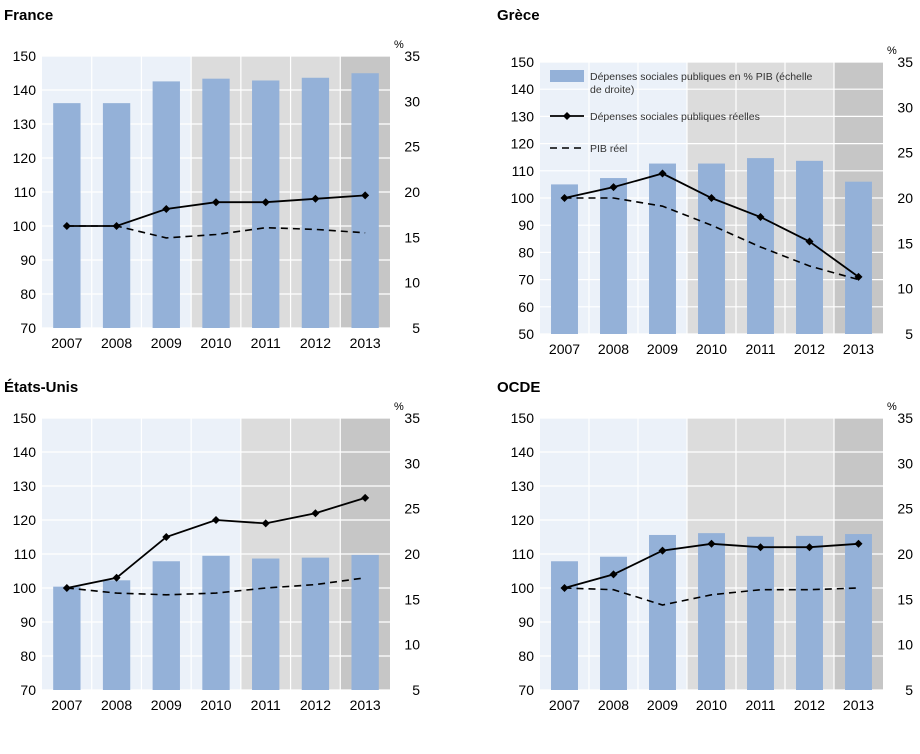 This screenshot has height=754, width=920. I want to click on left-tick-label: 60, so click(526, 307).